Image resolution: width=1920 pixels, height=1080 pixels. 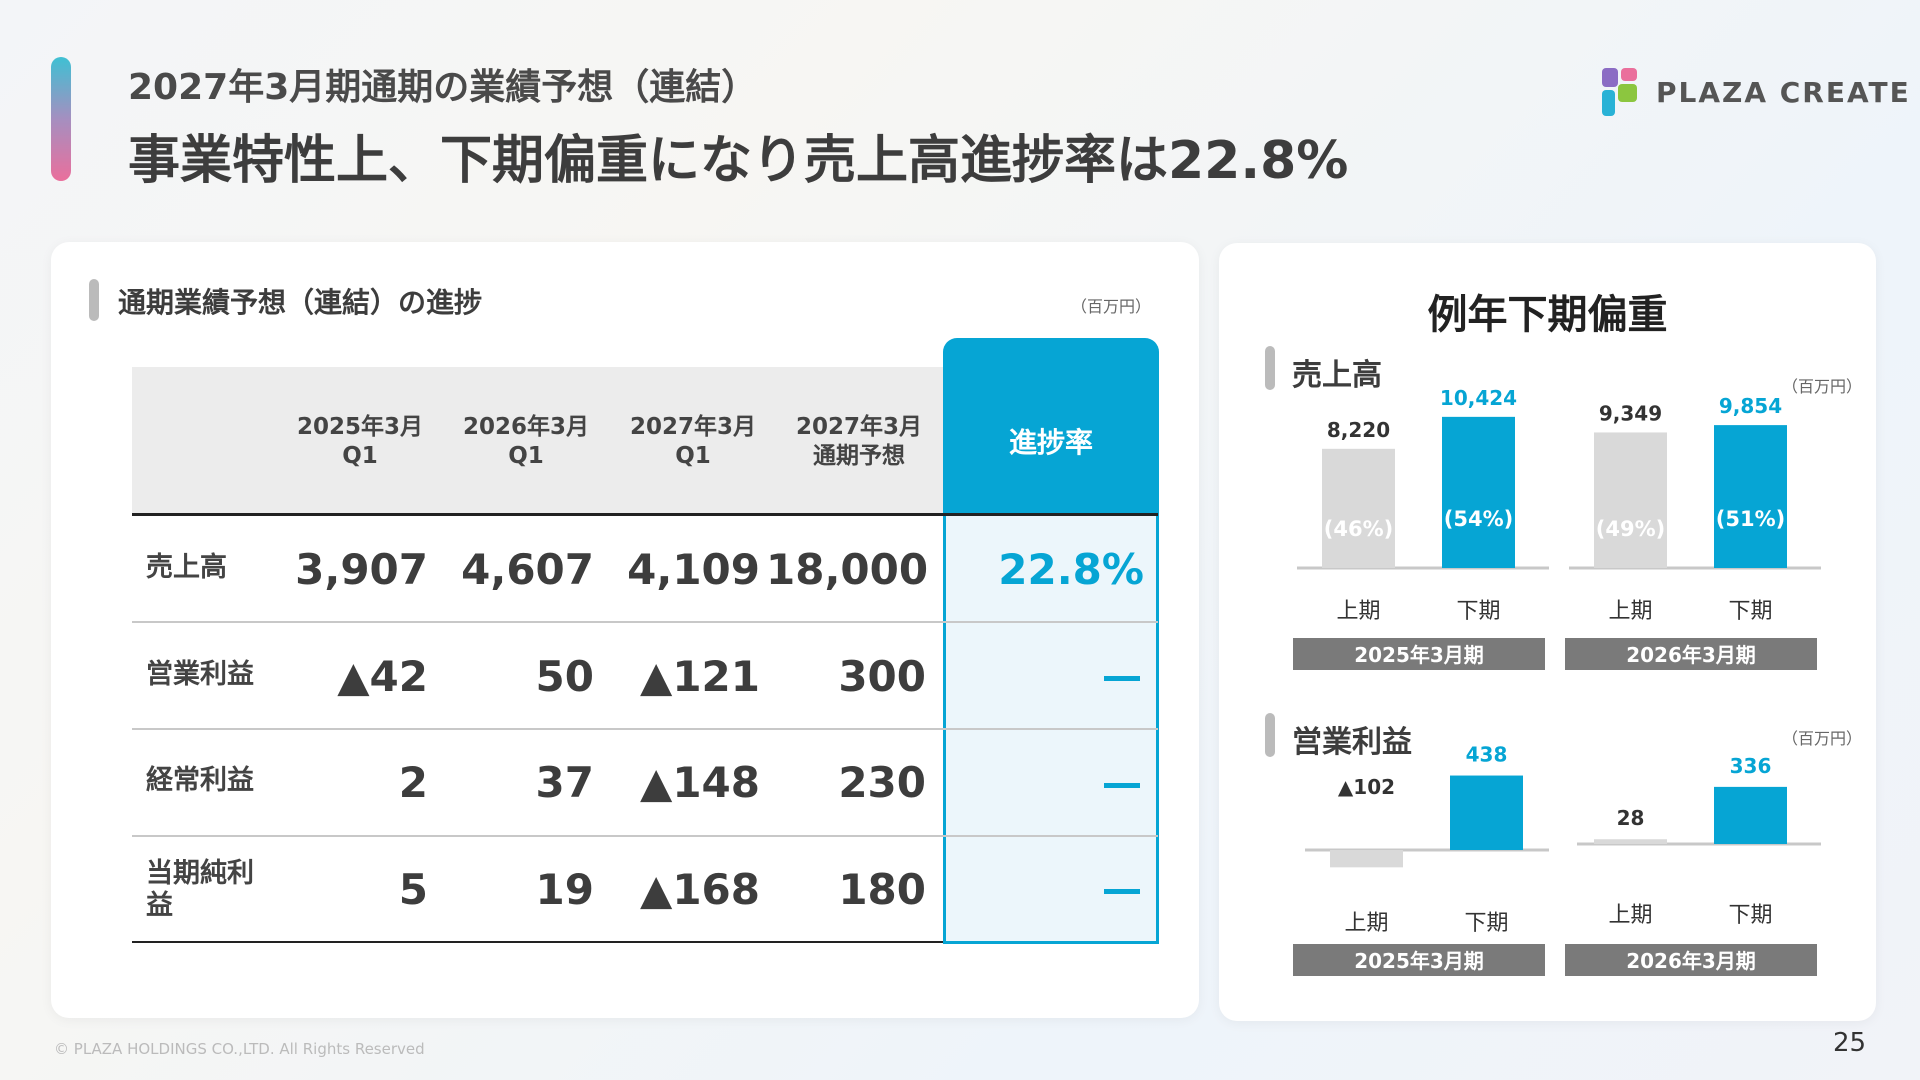 I want to click on logo-mark-icon, so click(x=1621, y=92).